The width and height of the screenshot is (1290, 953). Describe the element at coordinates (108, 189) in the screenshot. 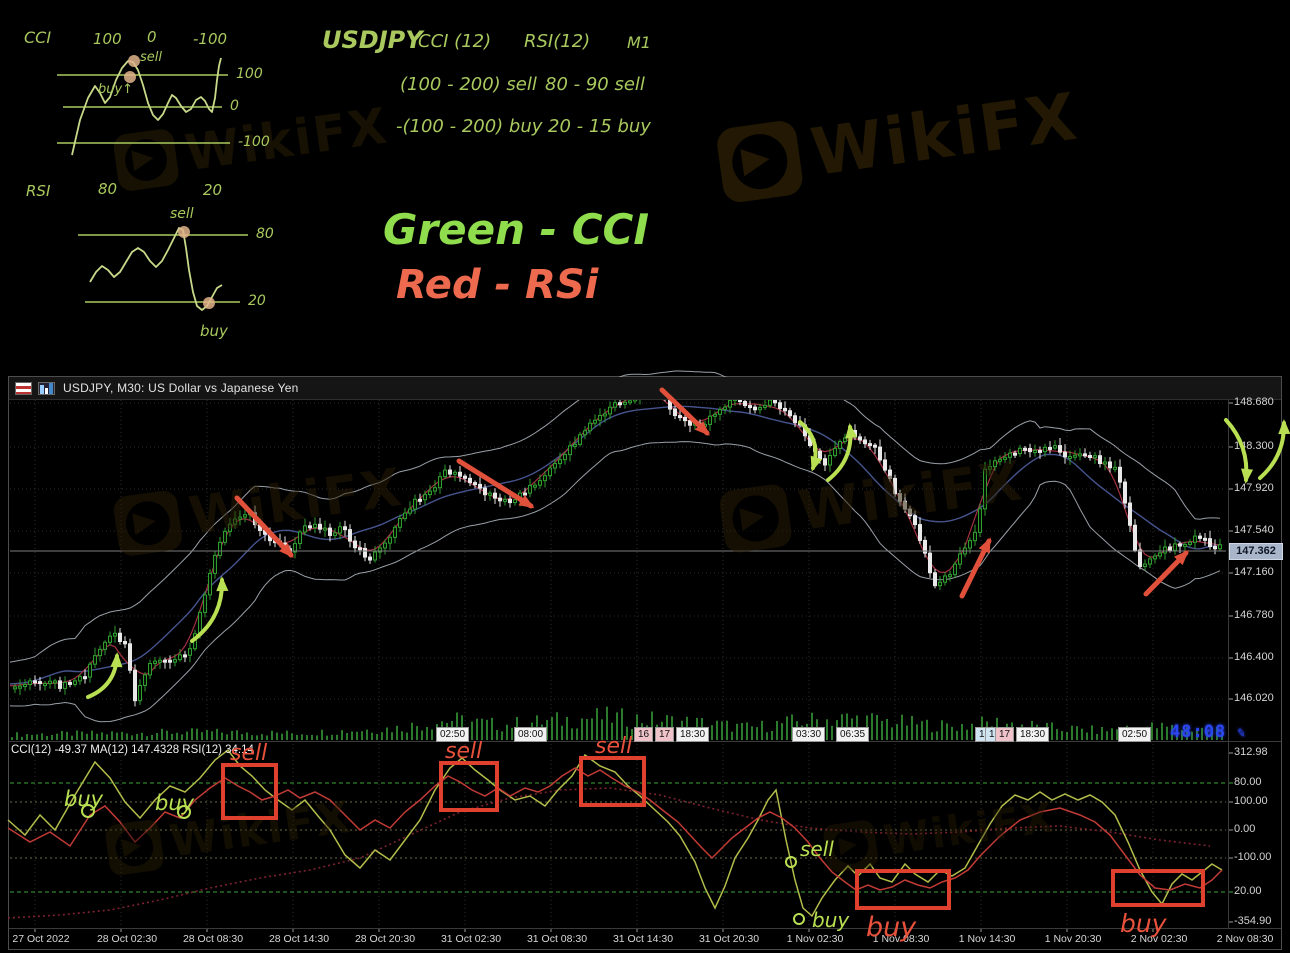

I see `note-rsi-scale-80: 80` at that location.